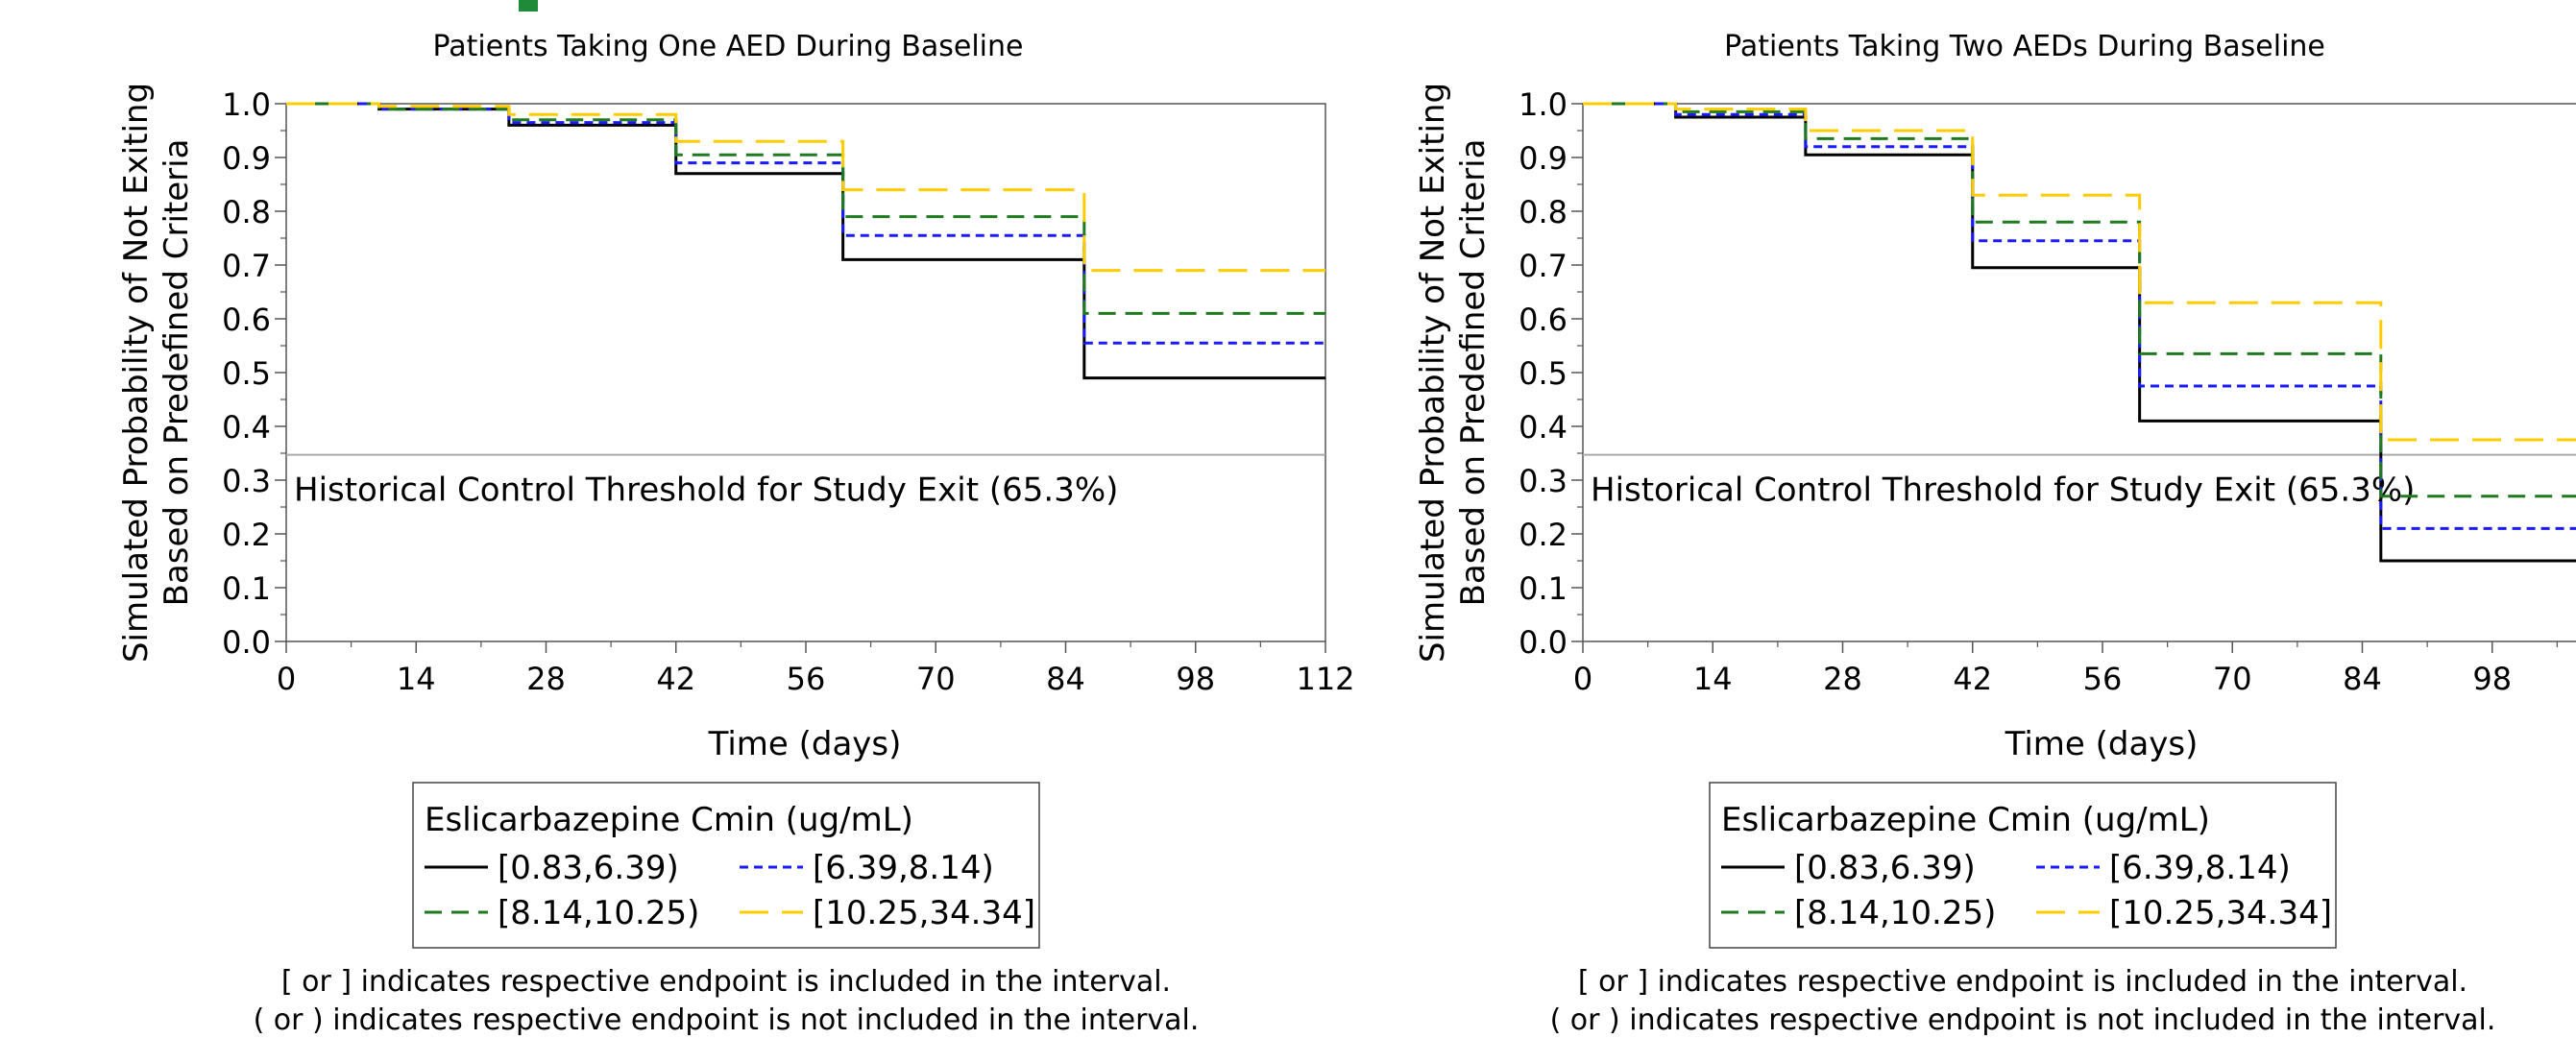  What do you see at coordinates (2024, 46) in the screenshot?
I see `chart-title: Patients Taking Two AEDs During Baseline` at bounding box center [2024, 46].